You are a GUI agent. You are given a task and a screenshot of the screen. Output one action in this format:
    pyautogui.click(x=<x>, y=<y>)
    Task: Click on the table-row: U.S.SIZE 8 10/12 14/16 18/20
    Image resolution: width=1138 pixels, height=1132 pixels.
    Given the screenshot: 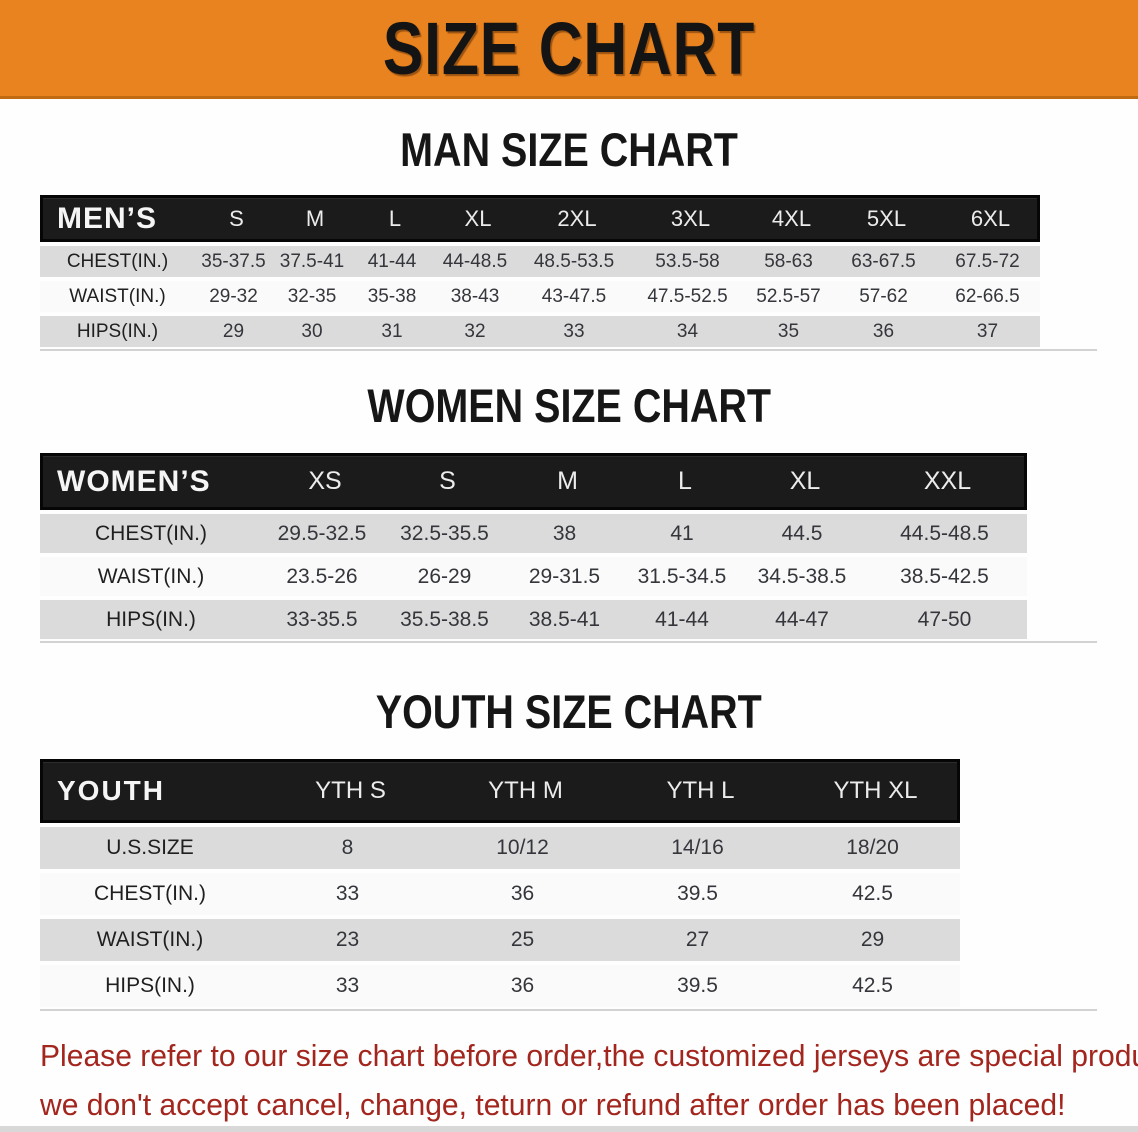 What is the action you would take?
    pyautogui.click(x=500, y=848)
    